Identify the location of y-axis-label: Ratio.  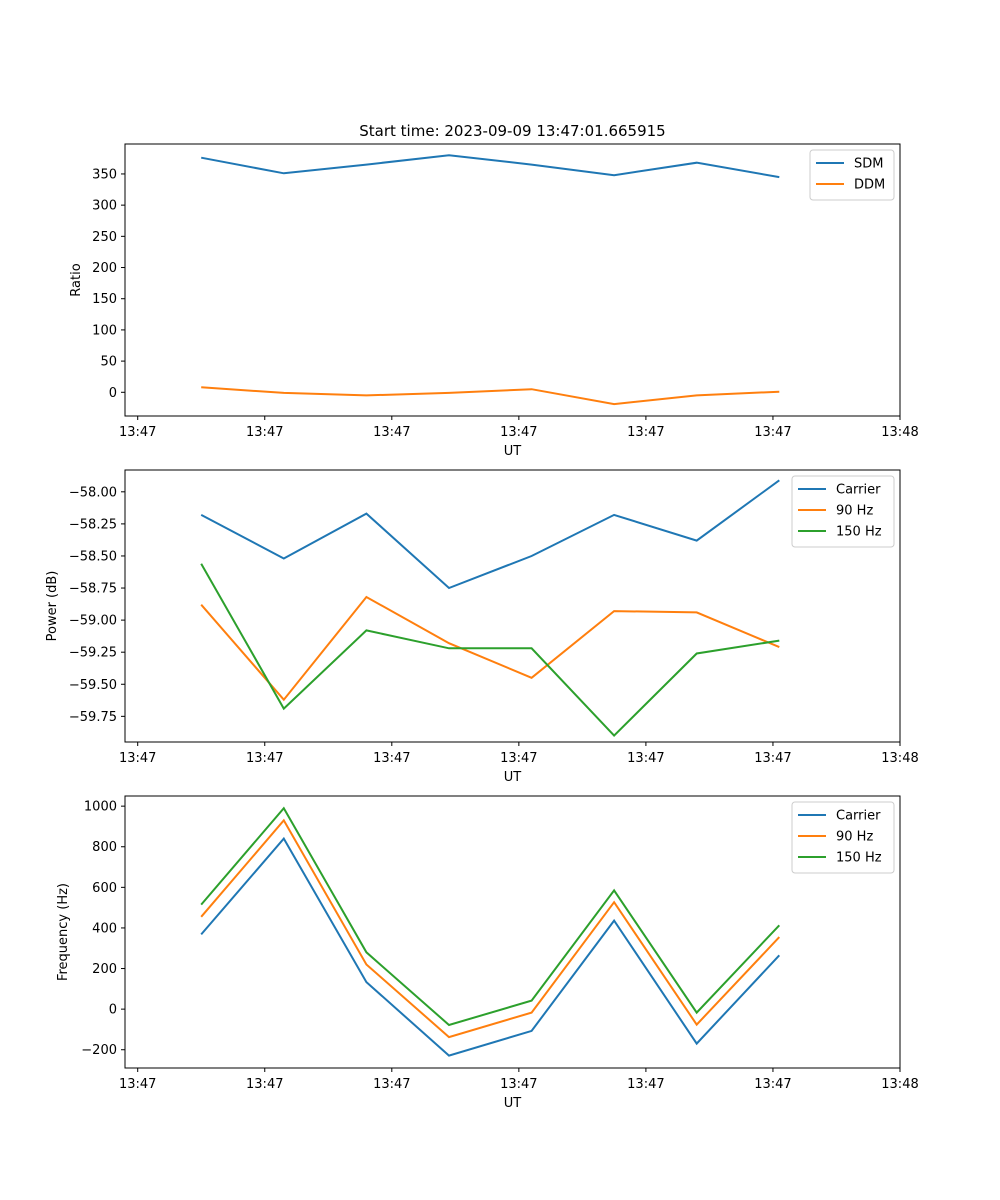
(76, 279).